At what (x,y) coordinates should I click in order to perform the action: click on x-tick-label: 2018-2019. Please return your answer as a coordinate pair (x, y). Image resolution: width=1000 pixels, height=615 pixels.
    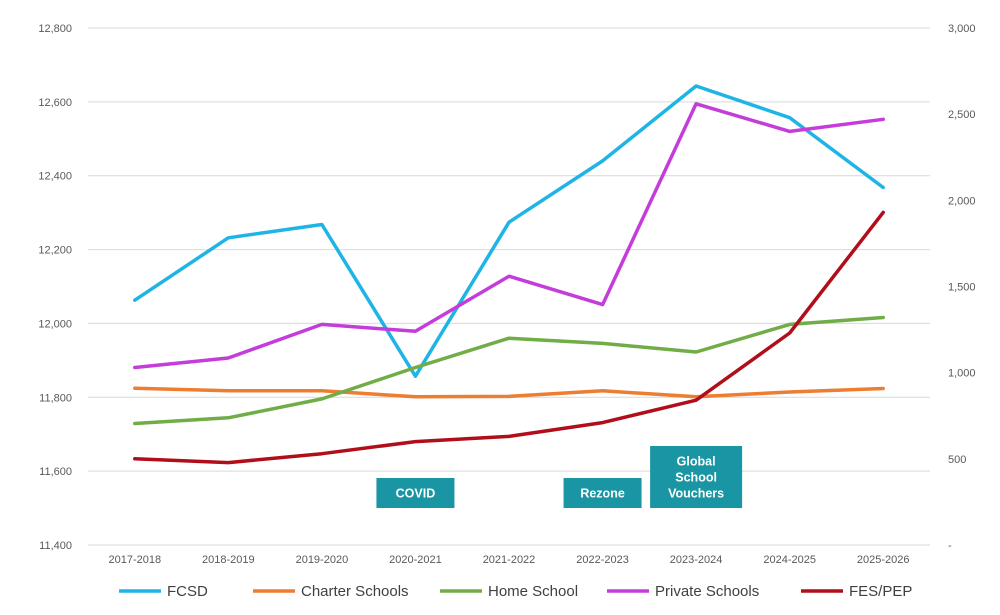
    Looking at the image, I should click on (228, 560).